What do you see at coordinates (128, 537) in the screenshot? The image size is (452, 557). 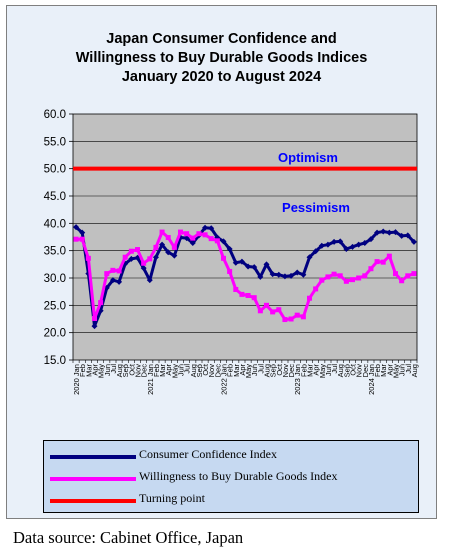 I see `data-source-note: Data source: Cabinet Office, Japan` at bounding box center [128, 537].